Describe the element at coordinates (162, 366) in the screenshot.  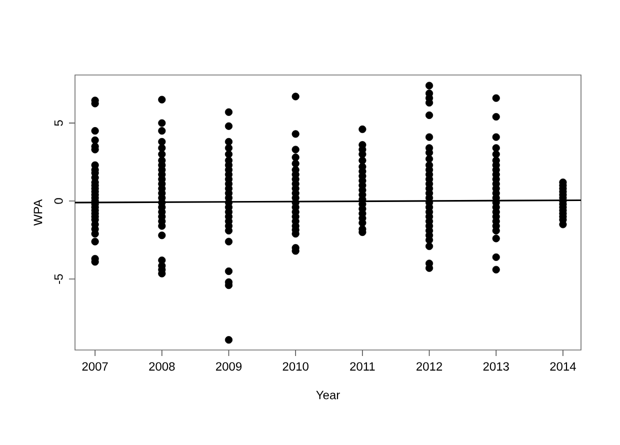
I see `x-tick-label: 2008` at that location.